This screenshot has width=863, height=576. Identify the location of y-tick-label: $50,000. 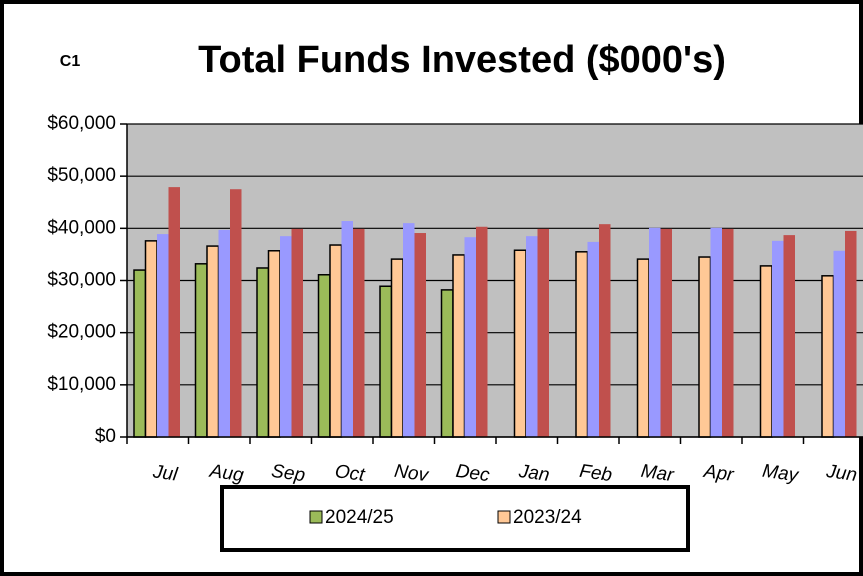
(81, 175).